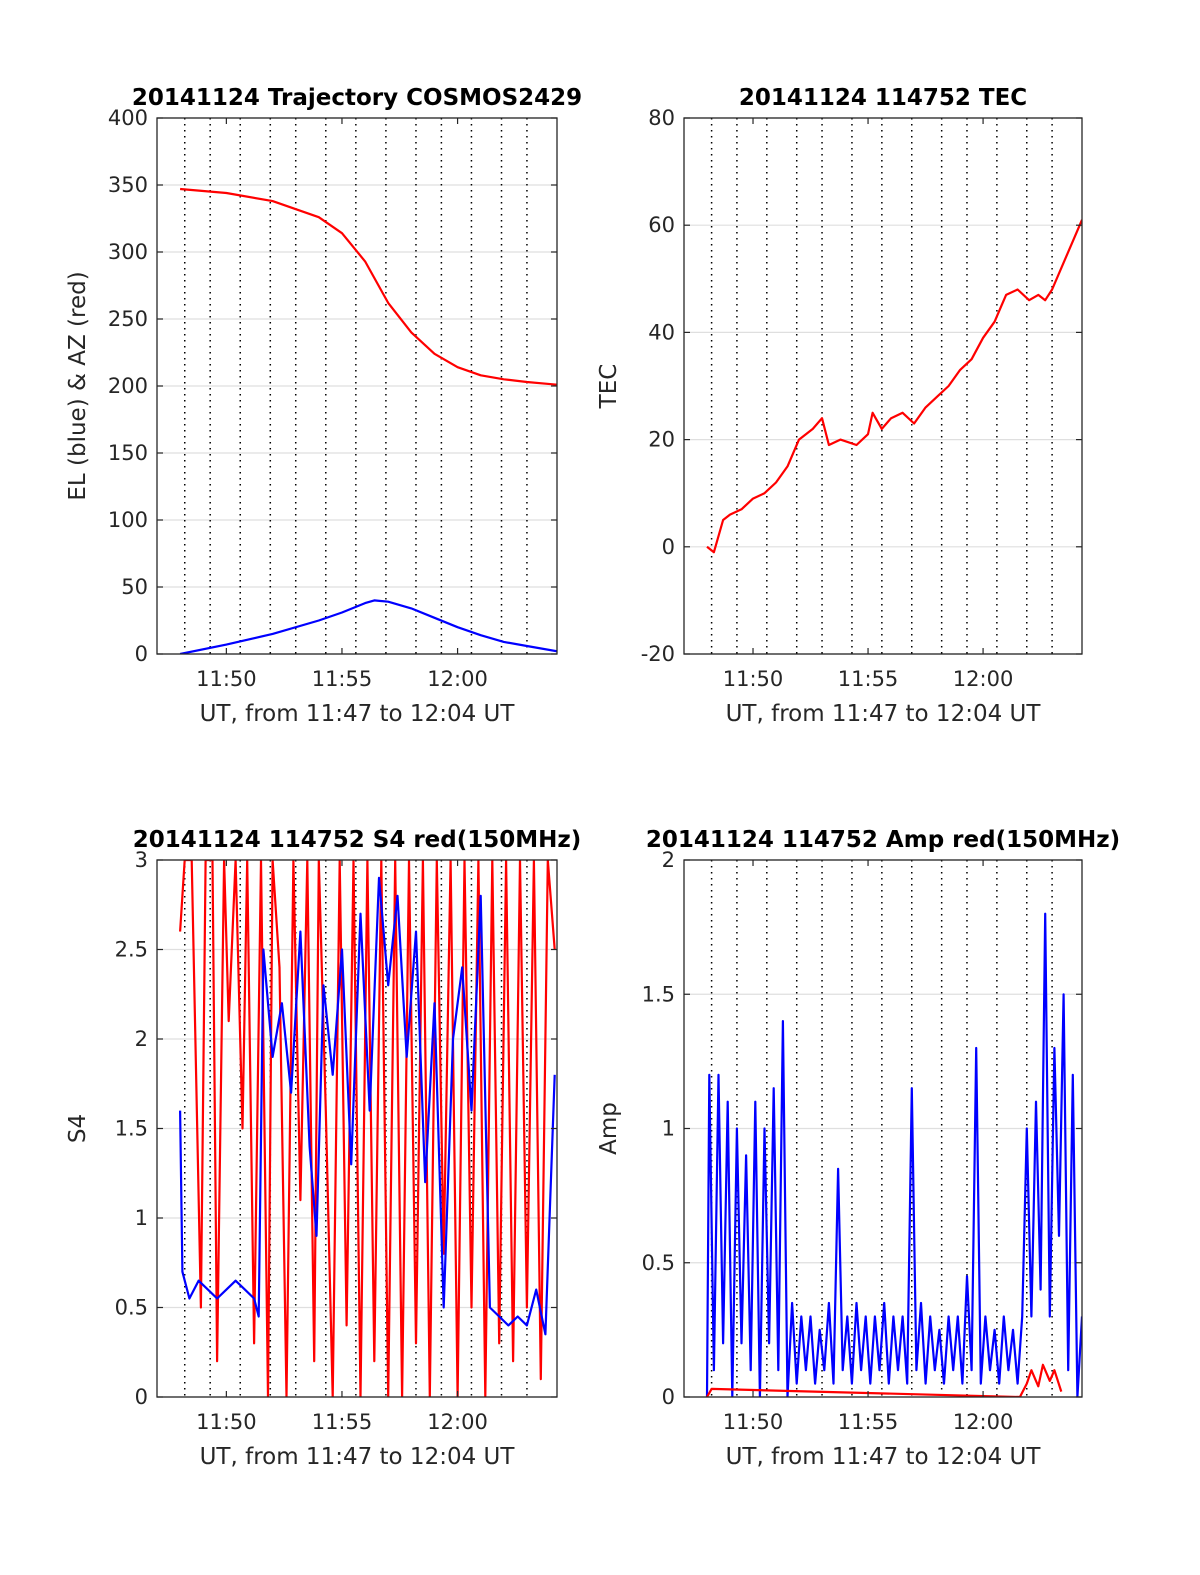 This screenshot has width=1200, height=1575. I want to click on axes-box, so click(883, 386).